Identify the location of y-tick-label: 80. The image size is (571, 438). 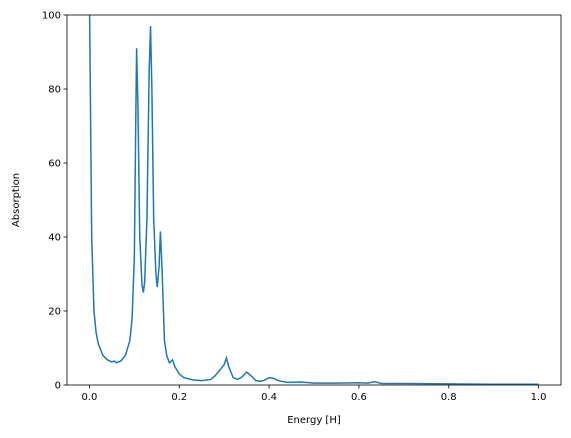
(54, 90).